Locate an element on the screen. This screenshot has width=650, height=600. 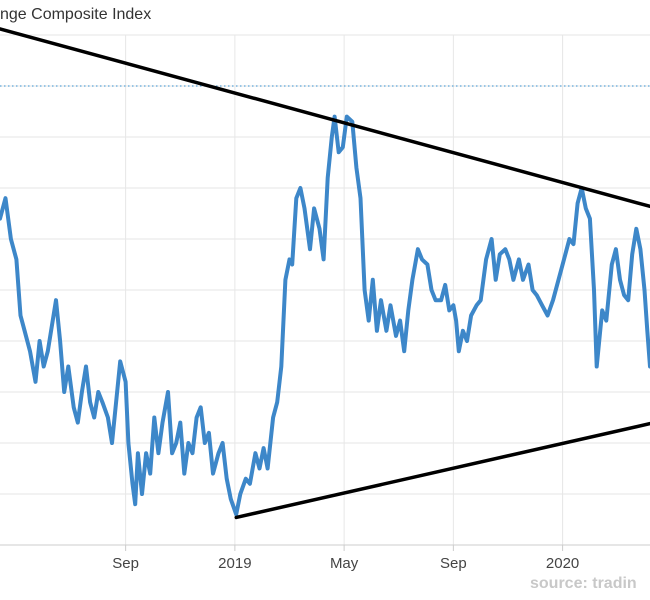
trendline-lower is located at coordinates (442, 470).